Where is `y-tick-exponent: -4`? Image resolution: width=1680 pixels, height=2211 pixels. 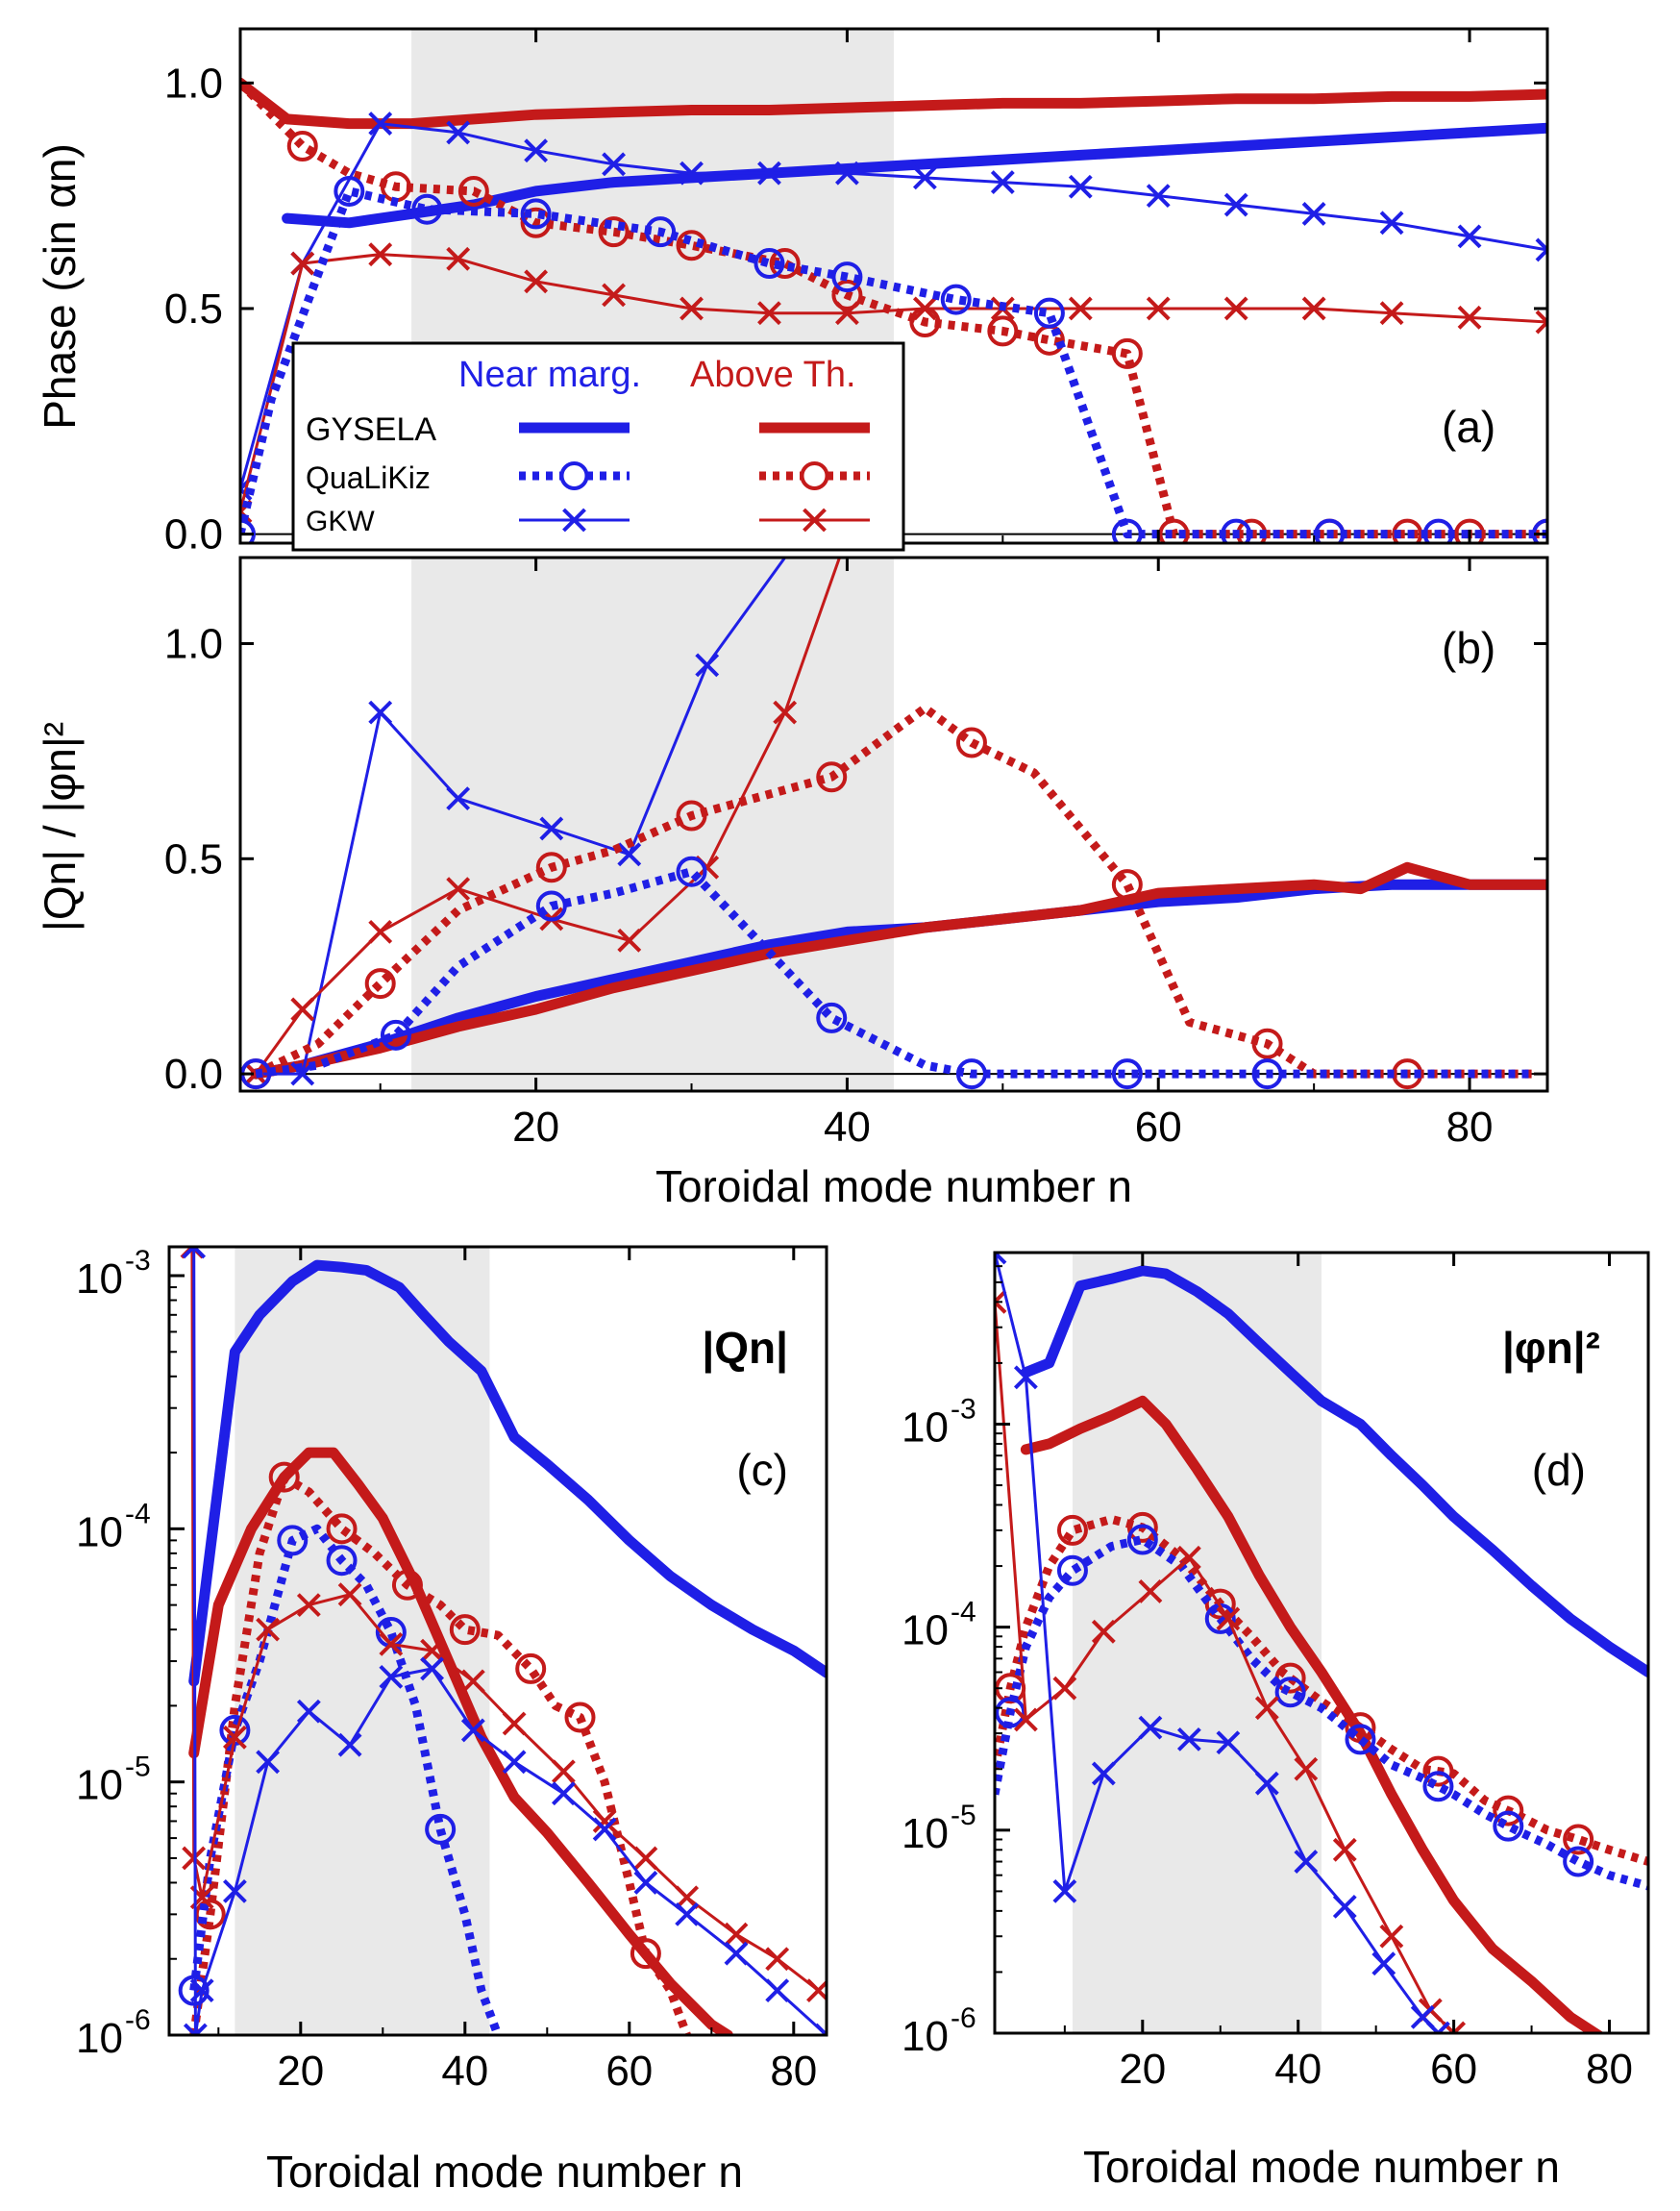
y-tick-exponent: -4 is located at coordinates (138, 1513).